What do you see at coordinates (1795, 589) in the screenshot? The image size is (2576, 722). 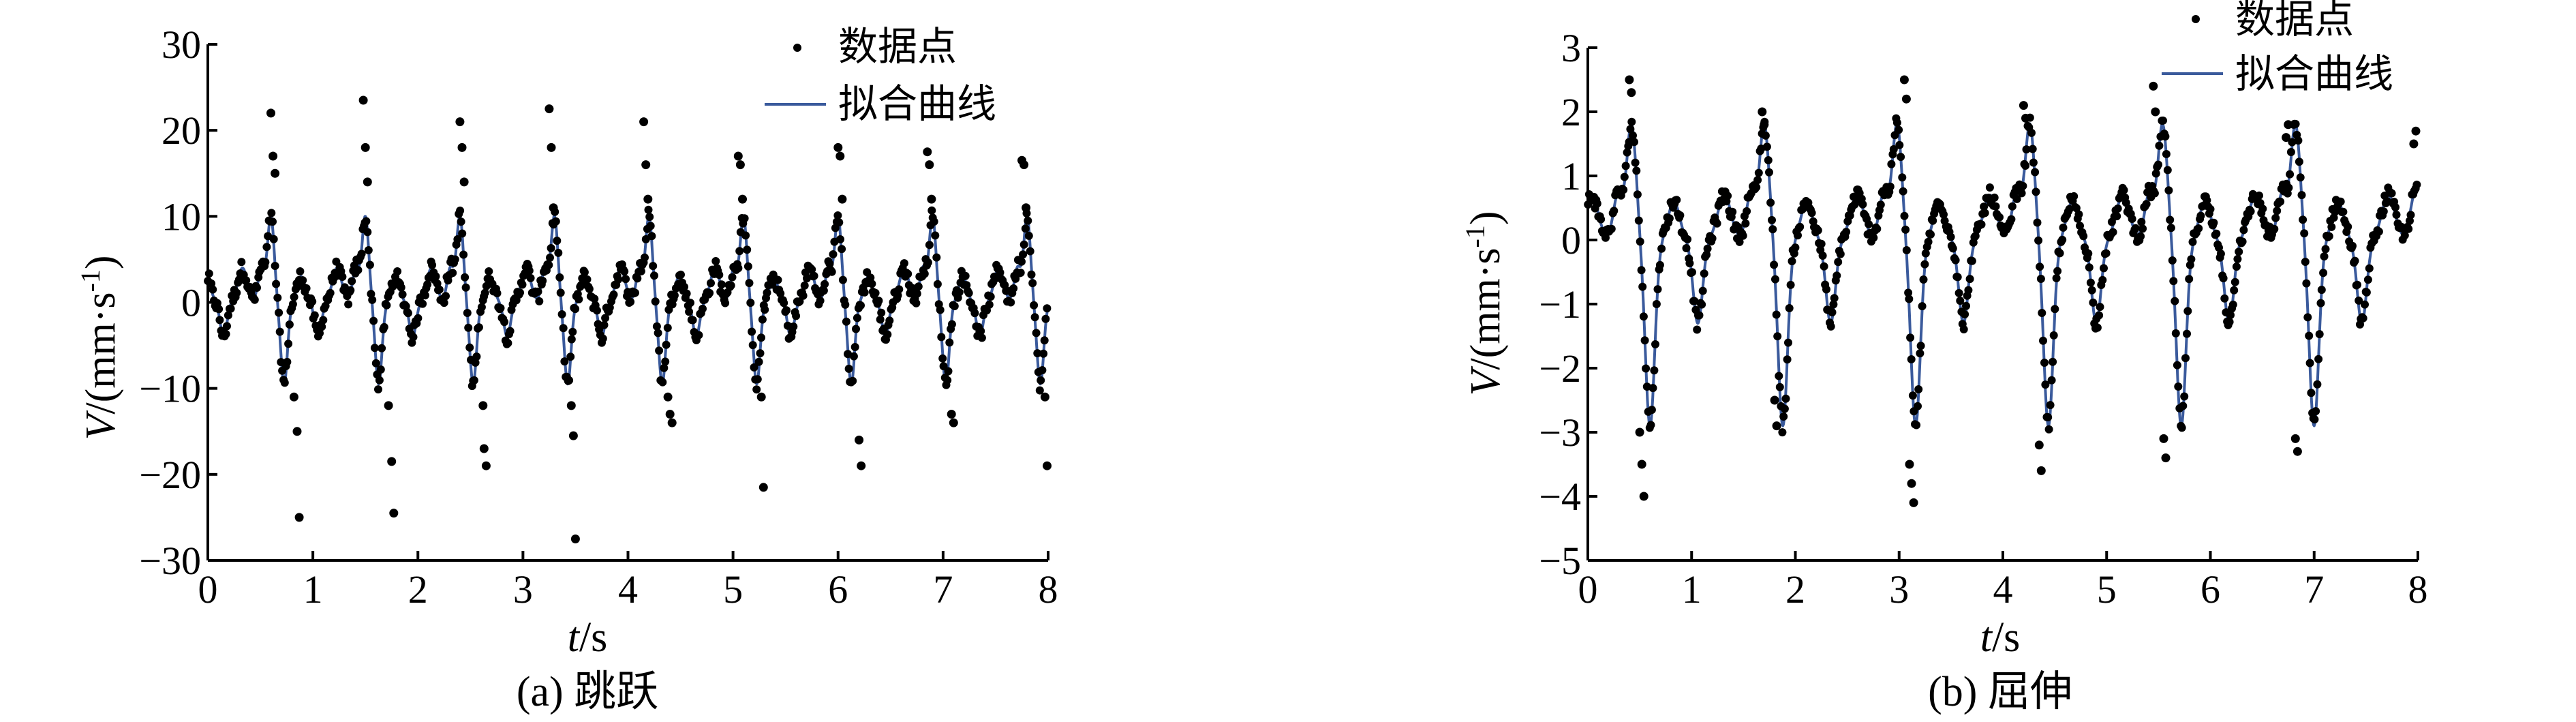 I see `panel-b-x-tick-label: 2` at bounding box center [1795, 589].